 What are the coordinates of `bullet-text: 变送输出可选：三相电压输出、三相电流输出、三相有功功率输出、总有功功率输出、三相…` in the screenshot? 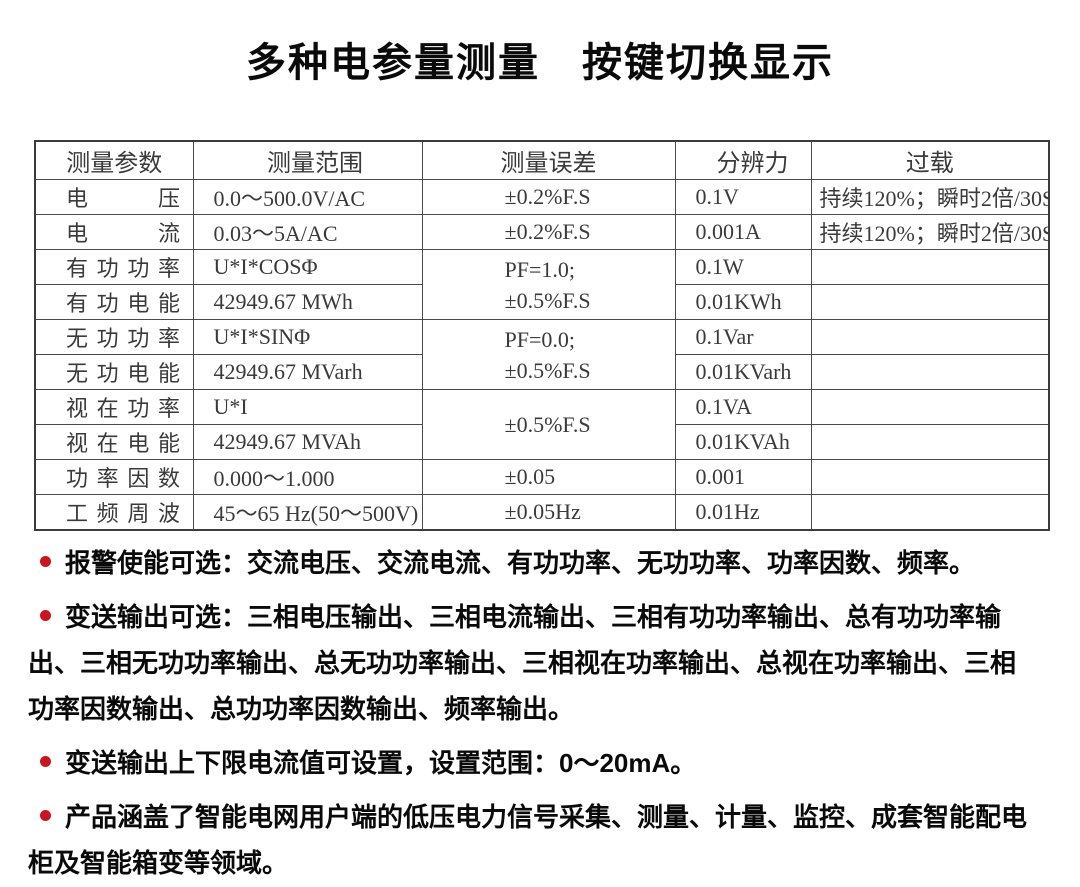 It's located at (522, 663).